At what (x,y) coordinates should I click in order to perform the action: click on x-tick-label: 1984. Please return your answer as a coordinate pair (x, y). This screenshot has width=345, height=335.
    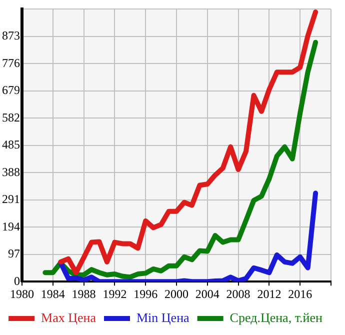
    Looking at the image, I should click on (52, 293).